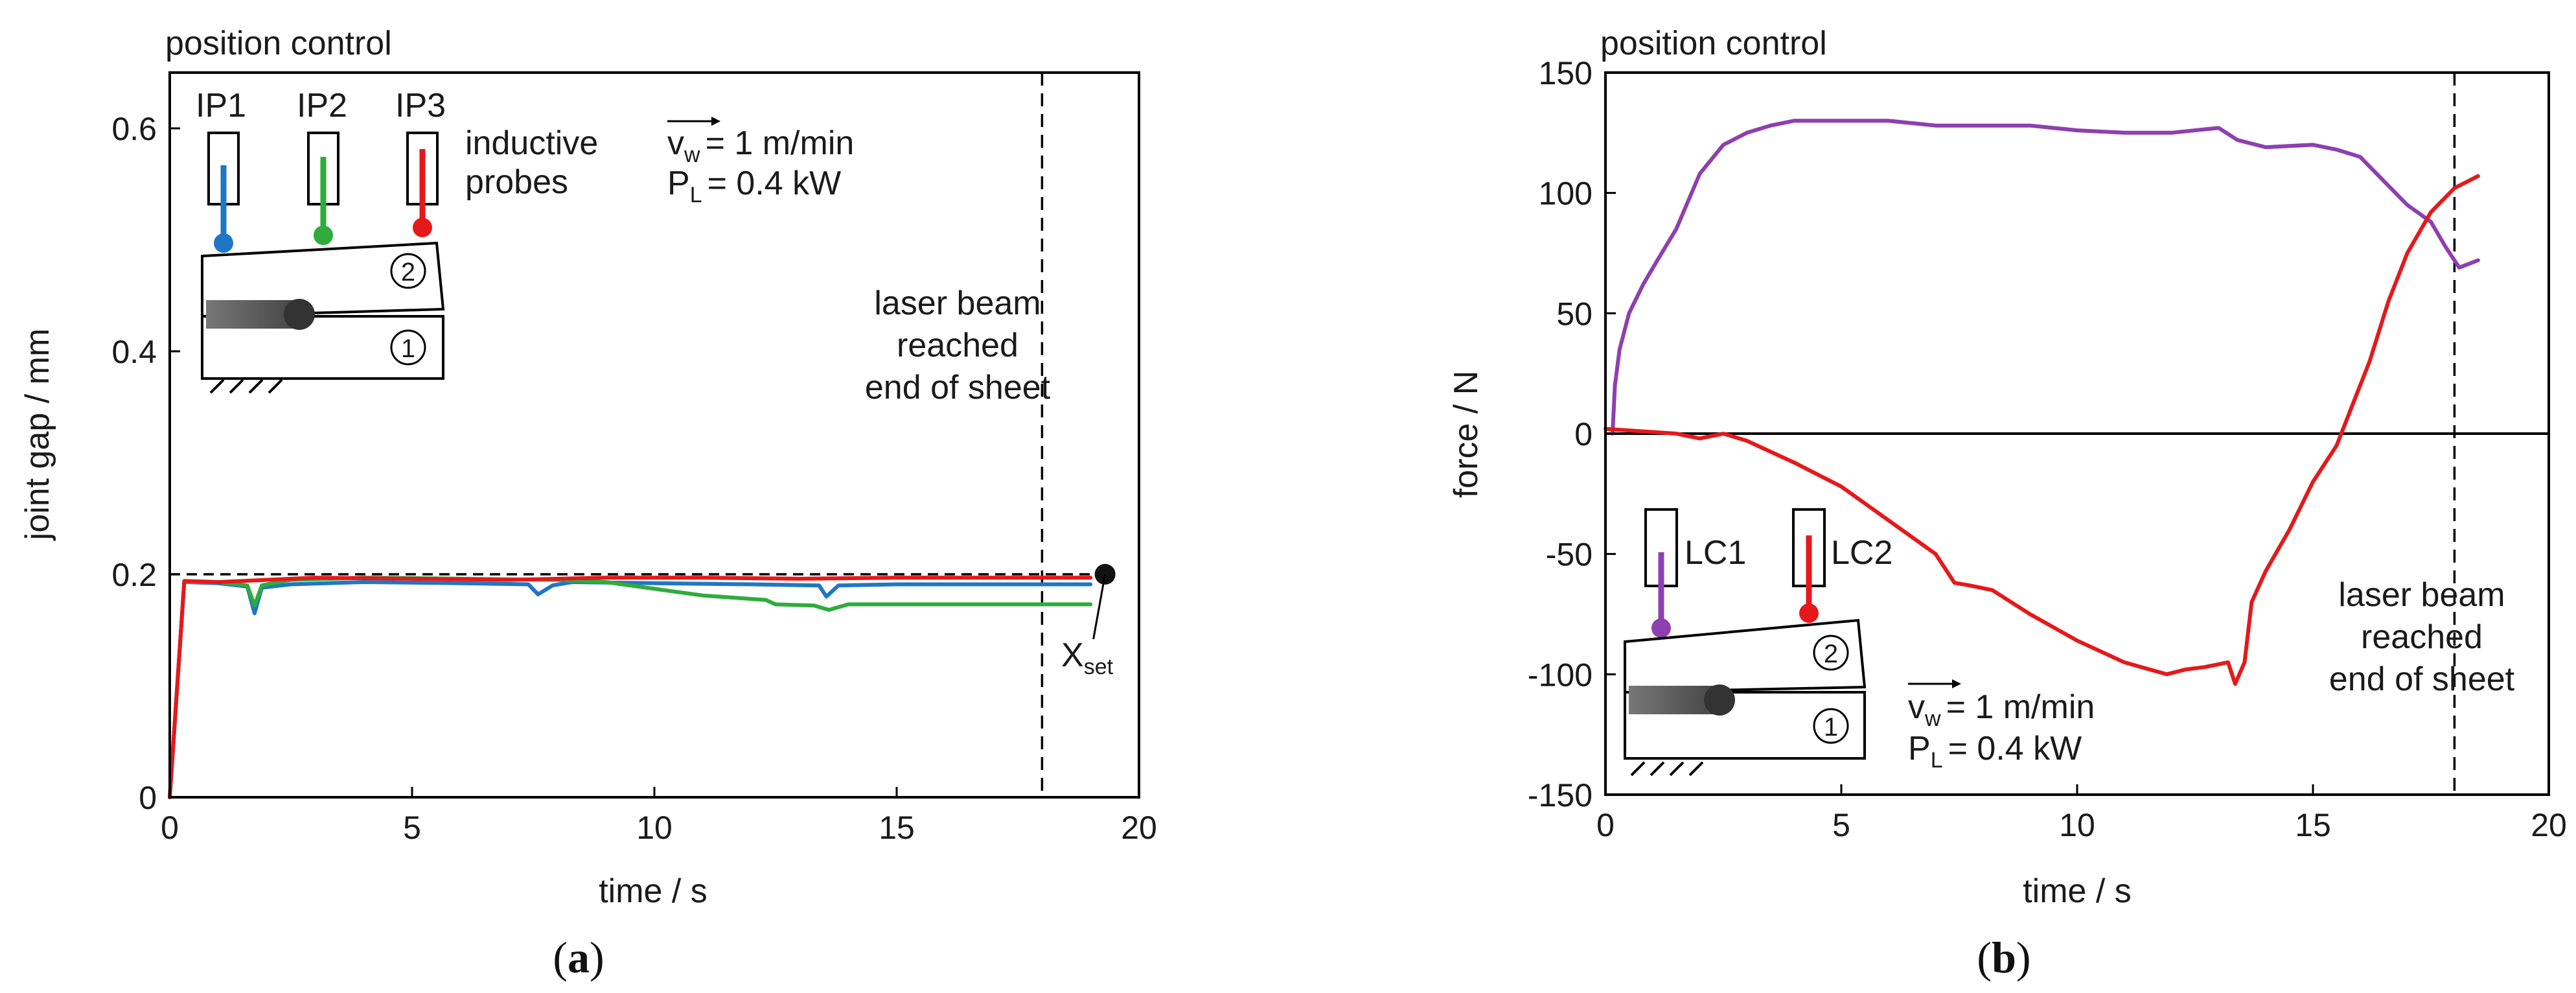  Describe the element at coordinates (2001, 710) in the screenshot. I see `speed-param-b: vw = 1 m/min` at that location.